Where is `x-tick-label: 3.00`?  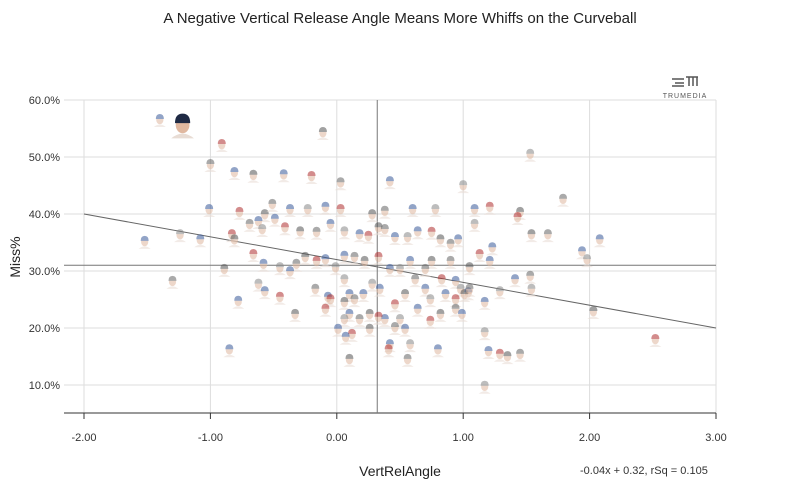
x-tick-label: 3.00 is located at coordinates (715, 438).